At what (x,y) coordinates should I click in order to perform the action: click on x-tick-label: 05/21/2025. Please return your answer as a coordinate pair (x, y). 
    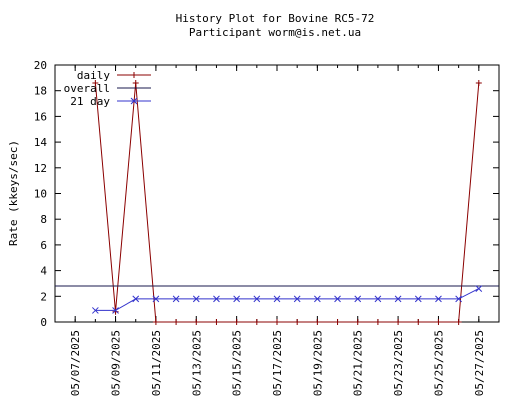
    Looking at the image, I should click on (358, 363).